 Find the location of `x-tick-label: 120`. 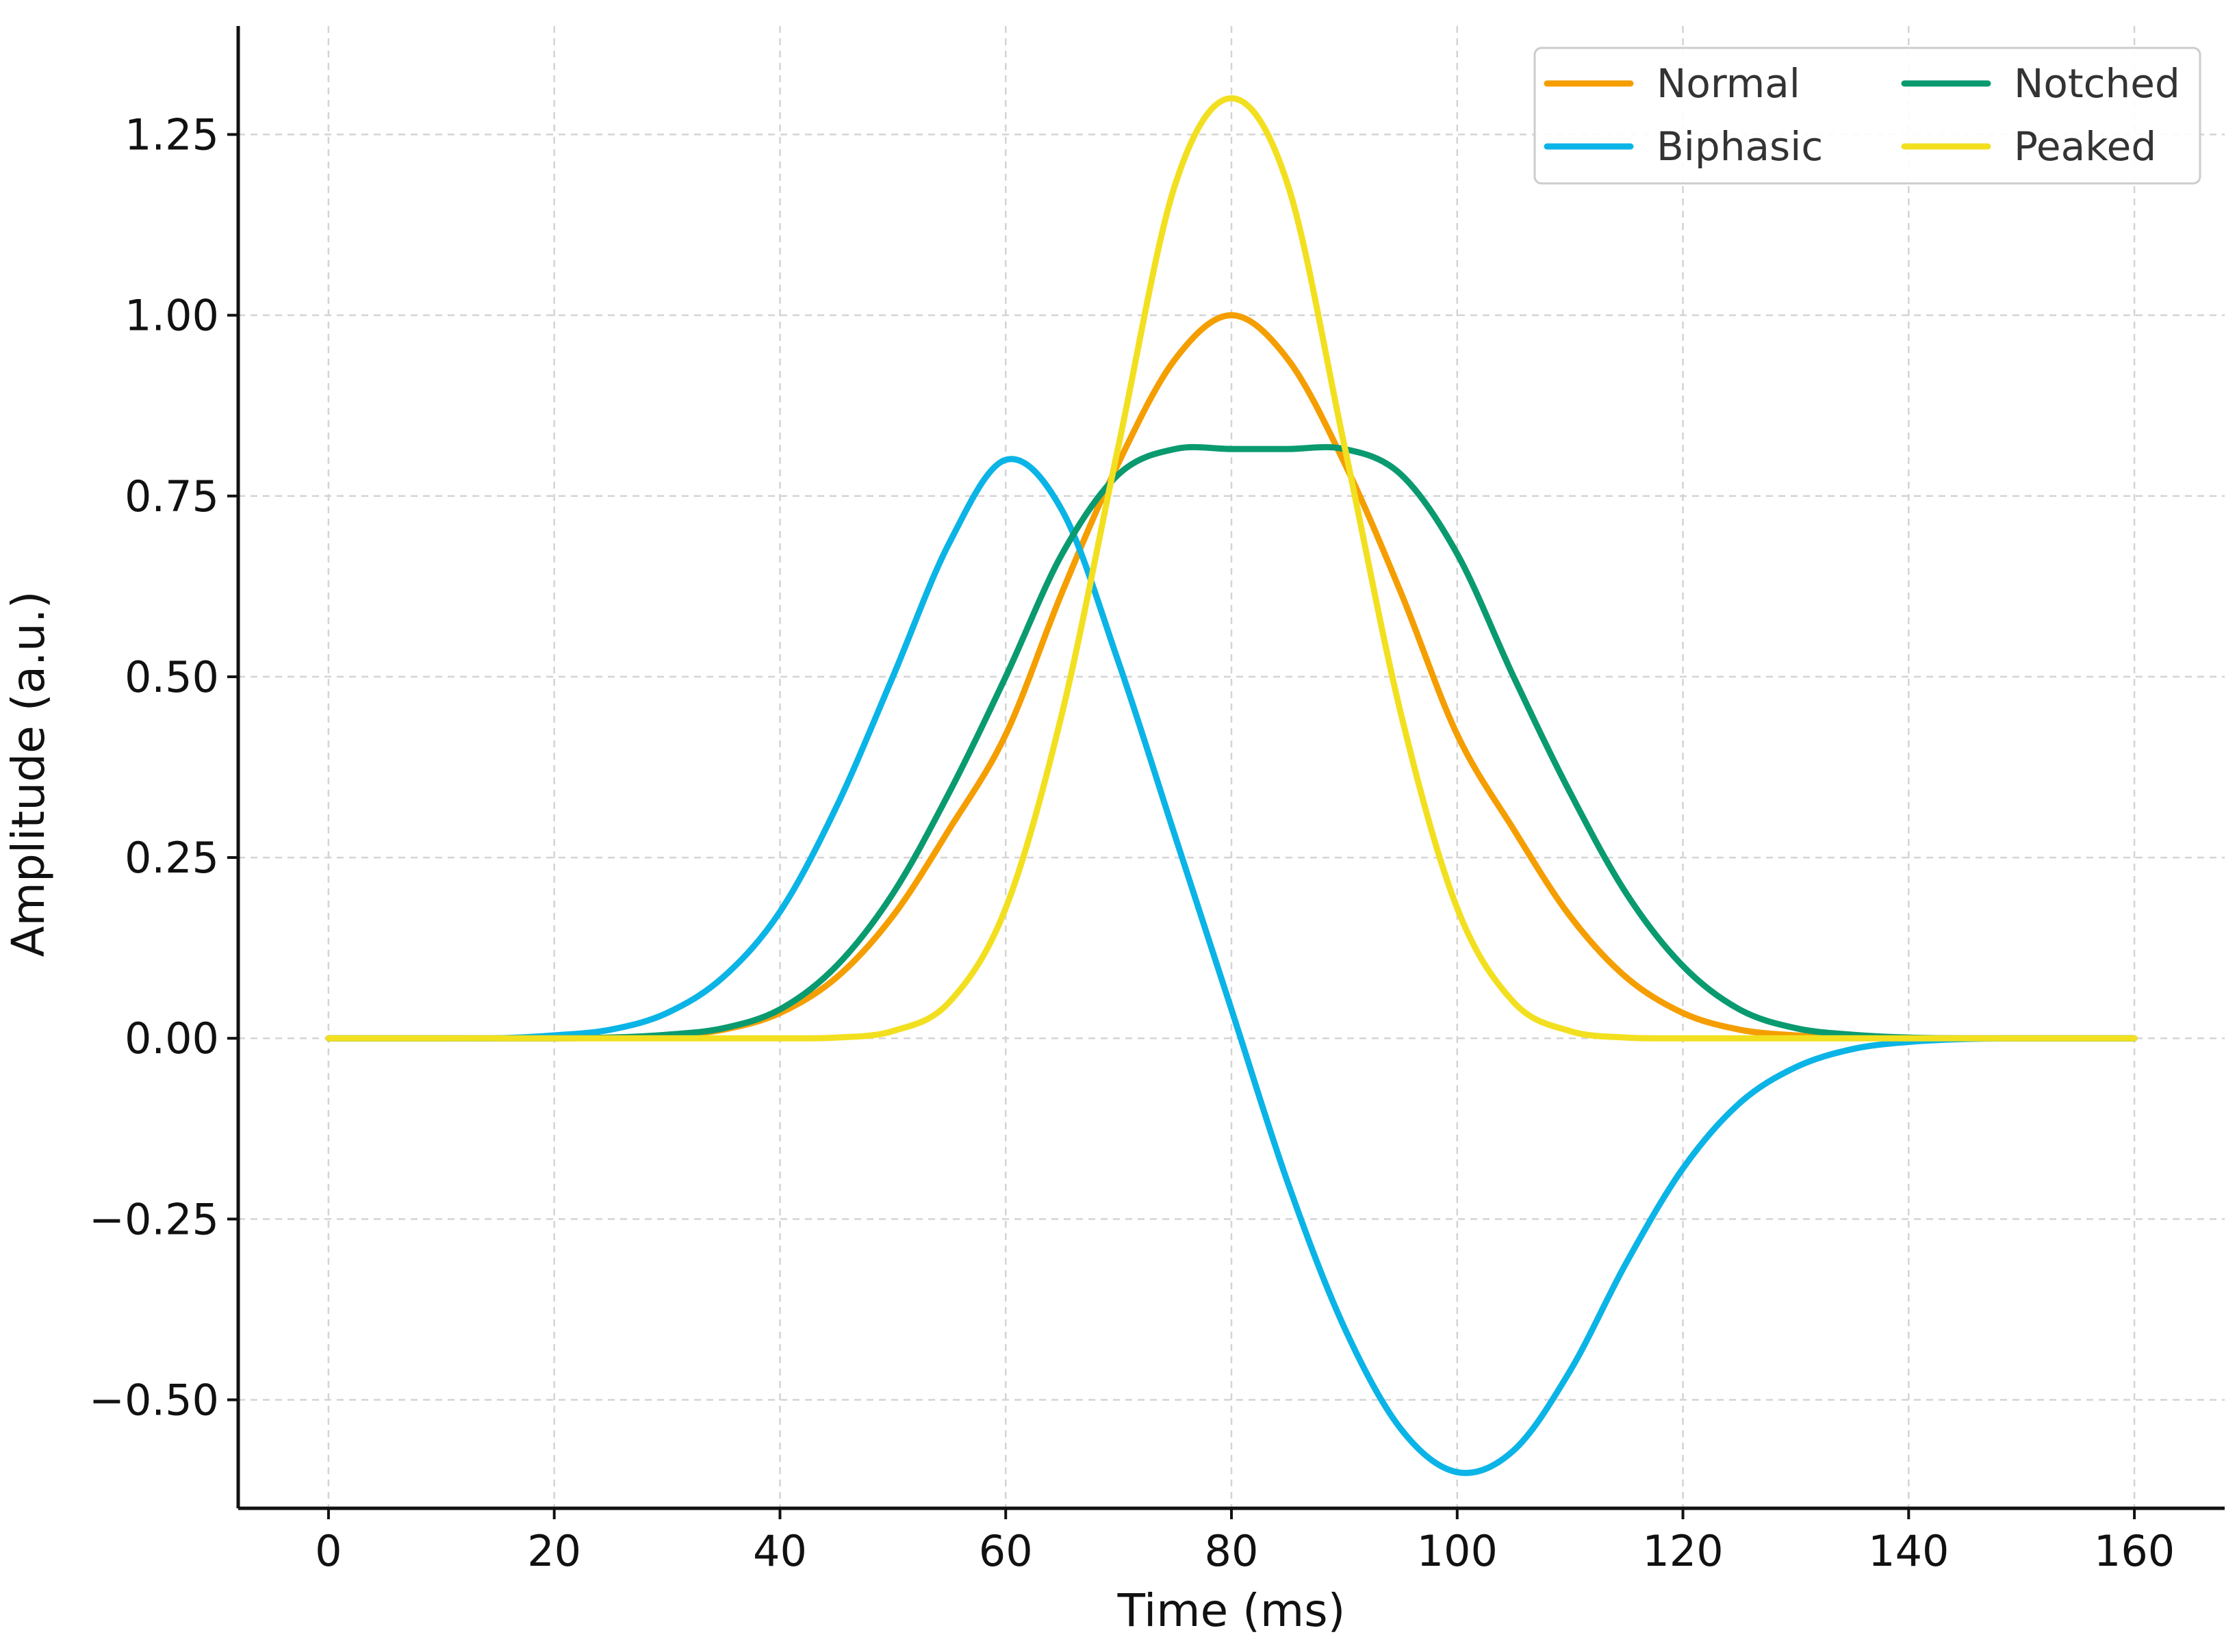

x-tick-label: 120 is located at coordinates (1682, 1551).